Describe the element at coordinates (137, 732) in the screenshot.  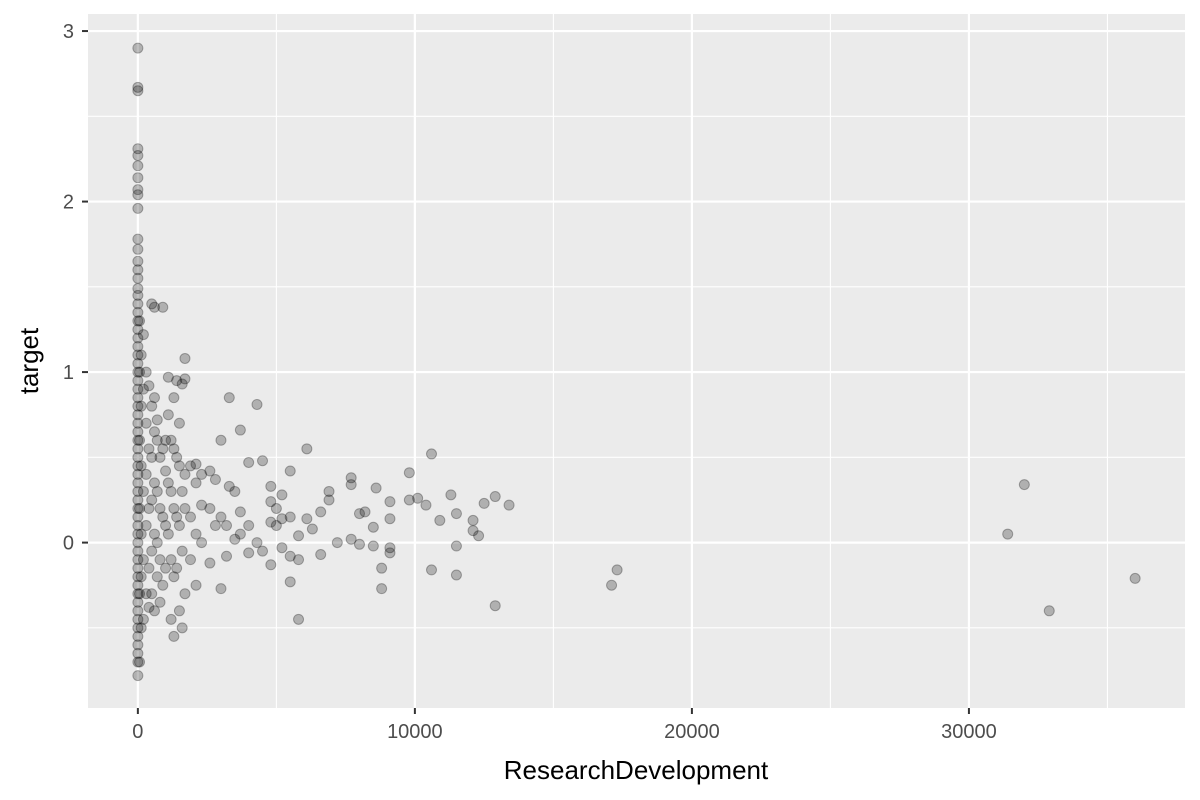
I see `x-tick-label: 0` at that location.